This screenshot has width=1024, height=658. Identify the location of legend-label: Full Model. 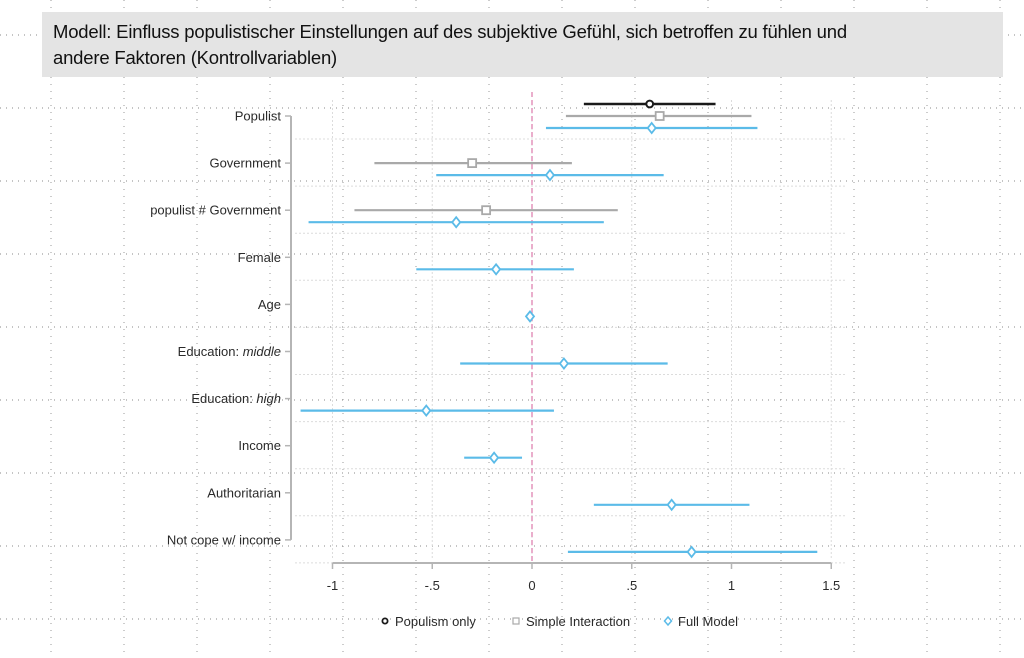
(708, 621).